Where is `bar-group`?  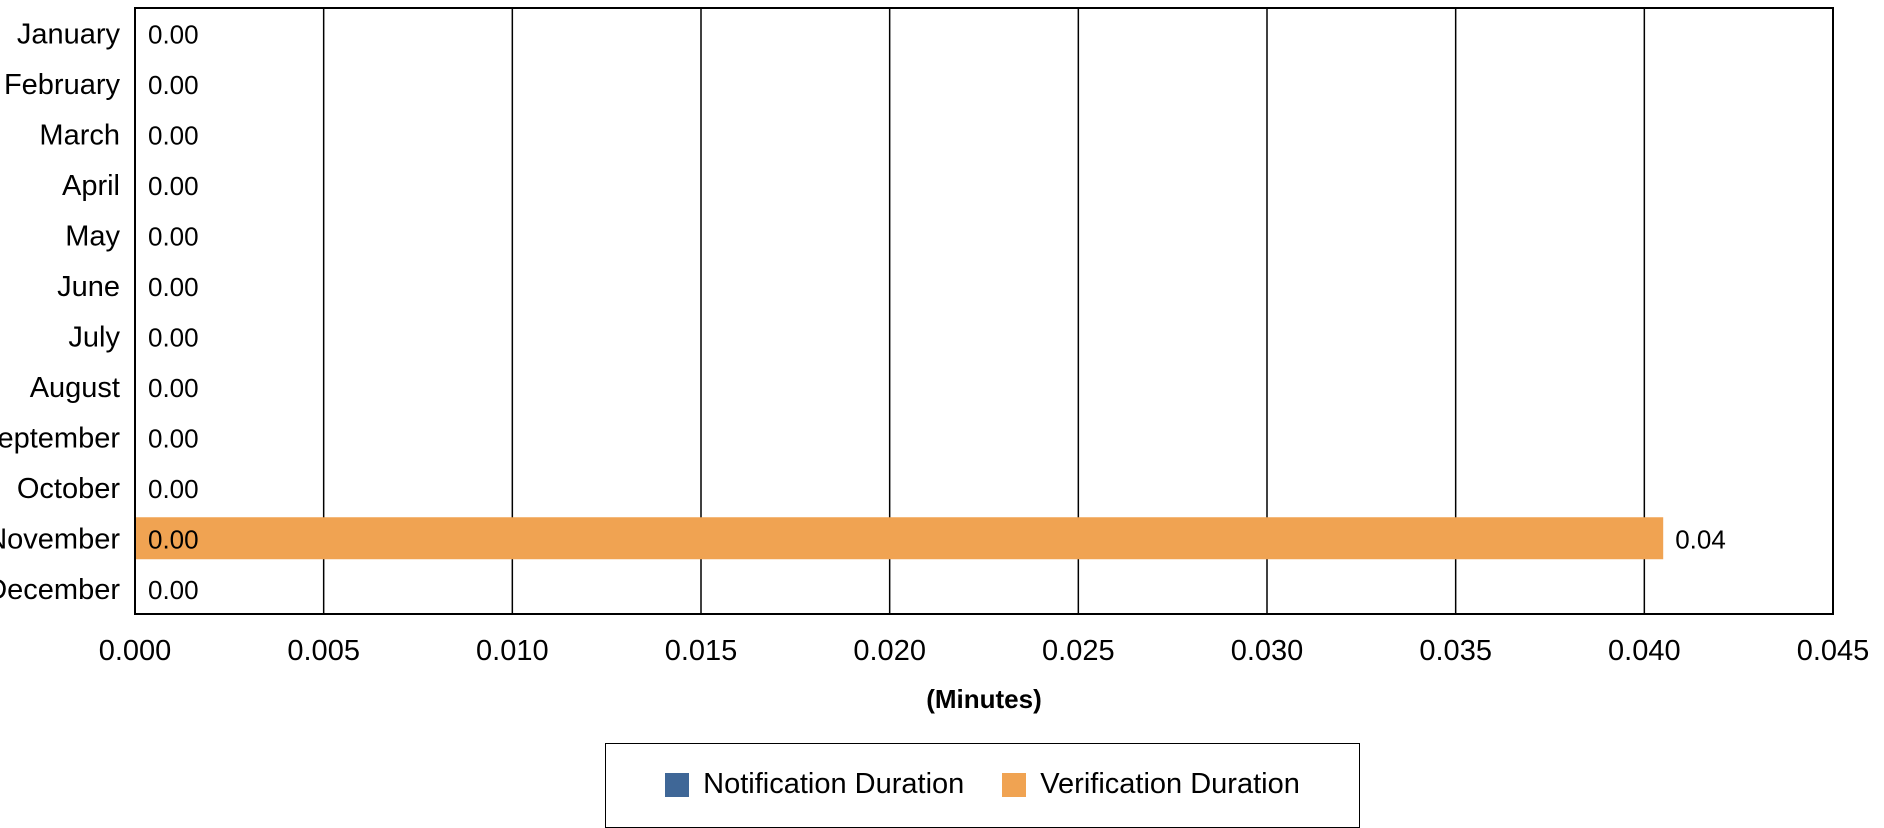
bar-group is located at coordinates (899, 538).